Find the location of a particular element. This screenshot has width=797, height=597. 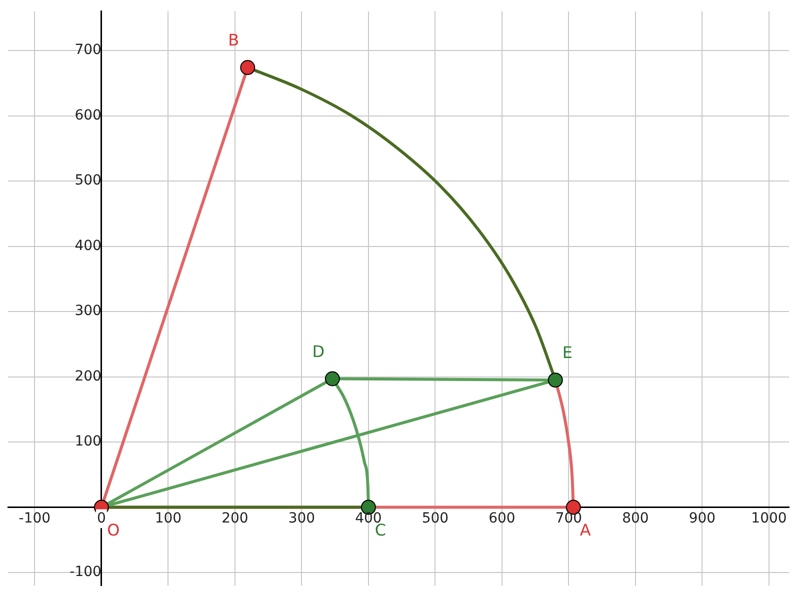

y-tick-label: 100 is located at coordinates (88, 442).